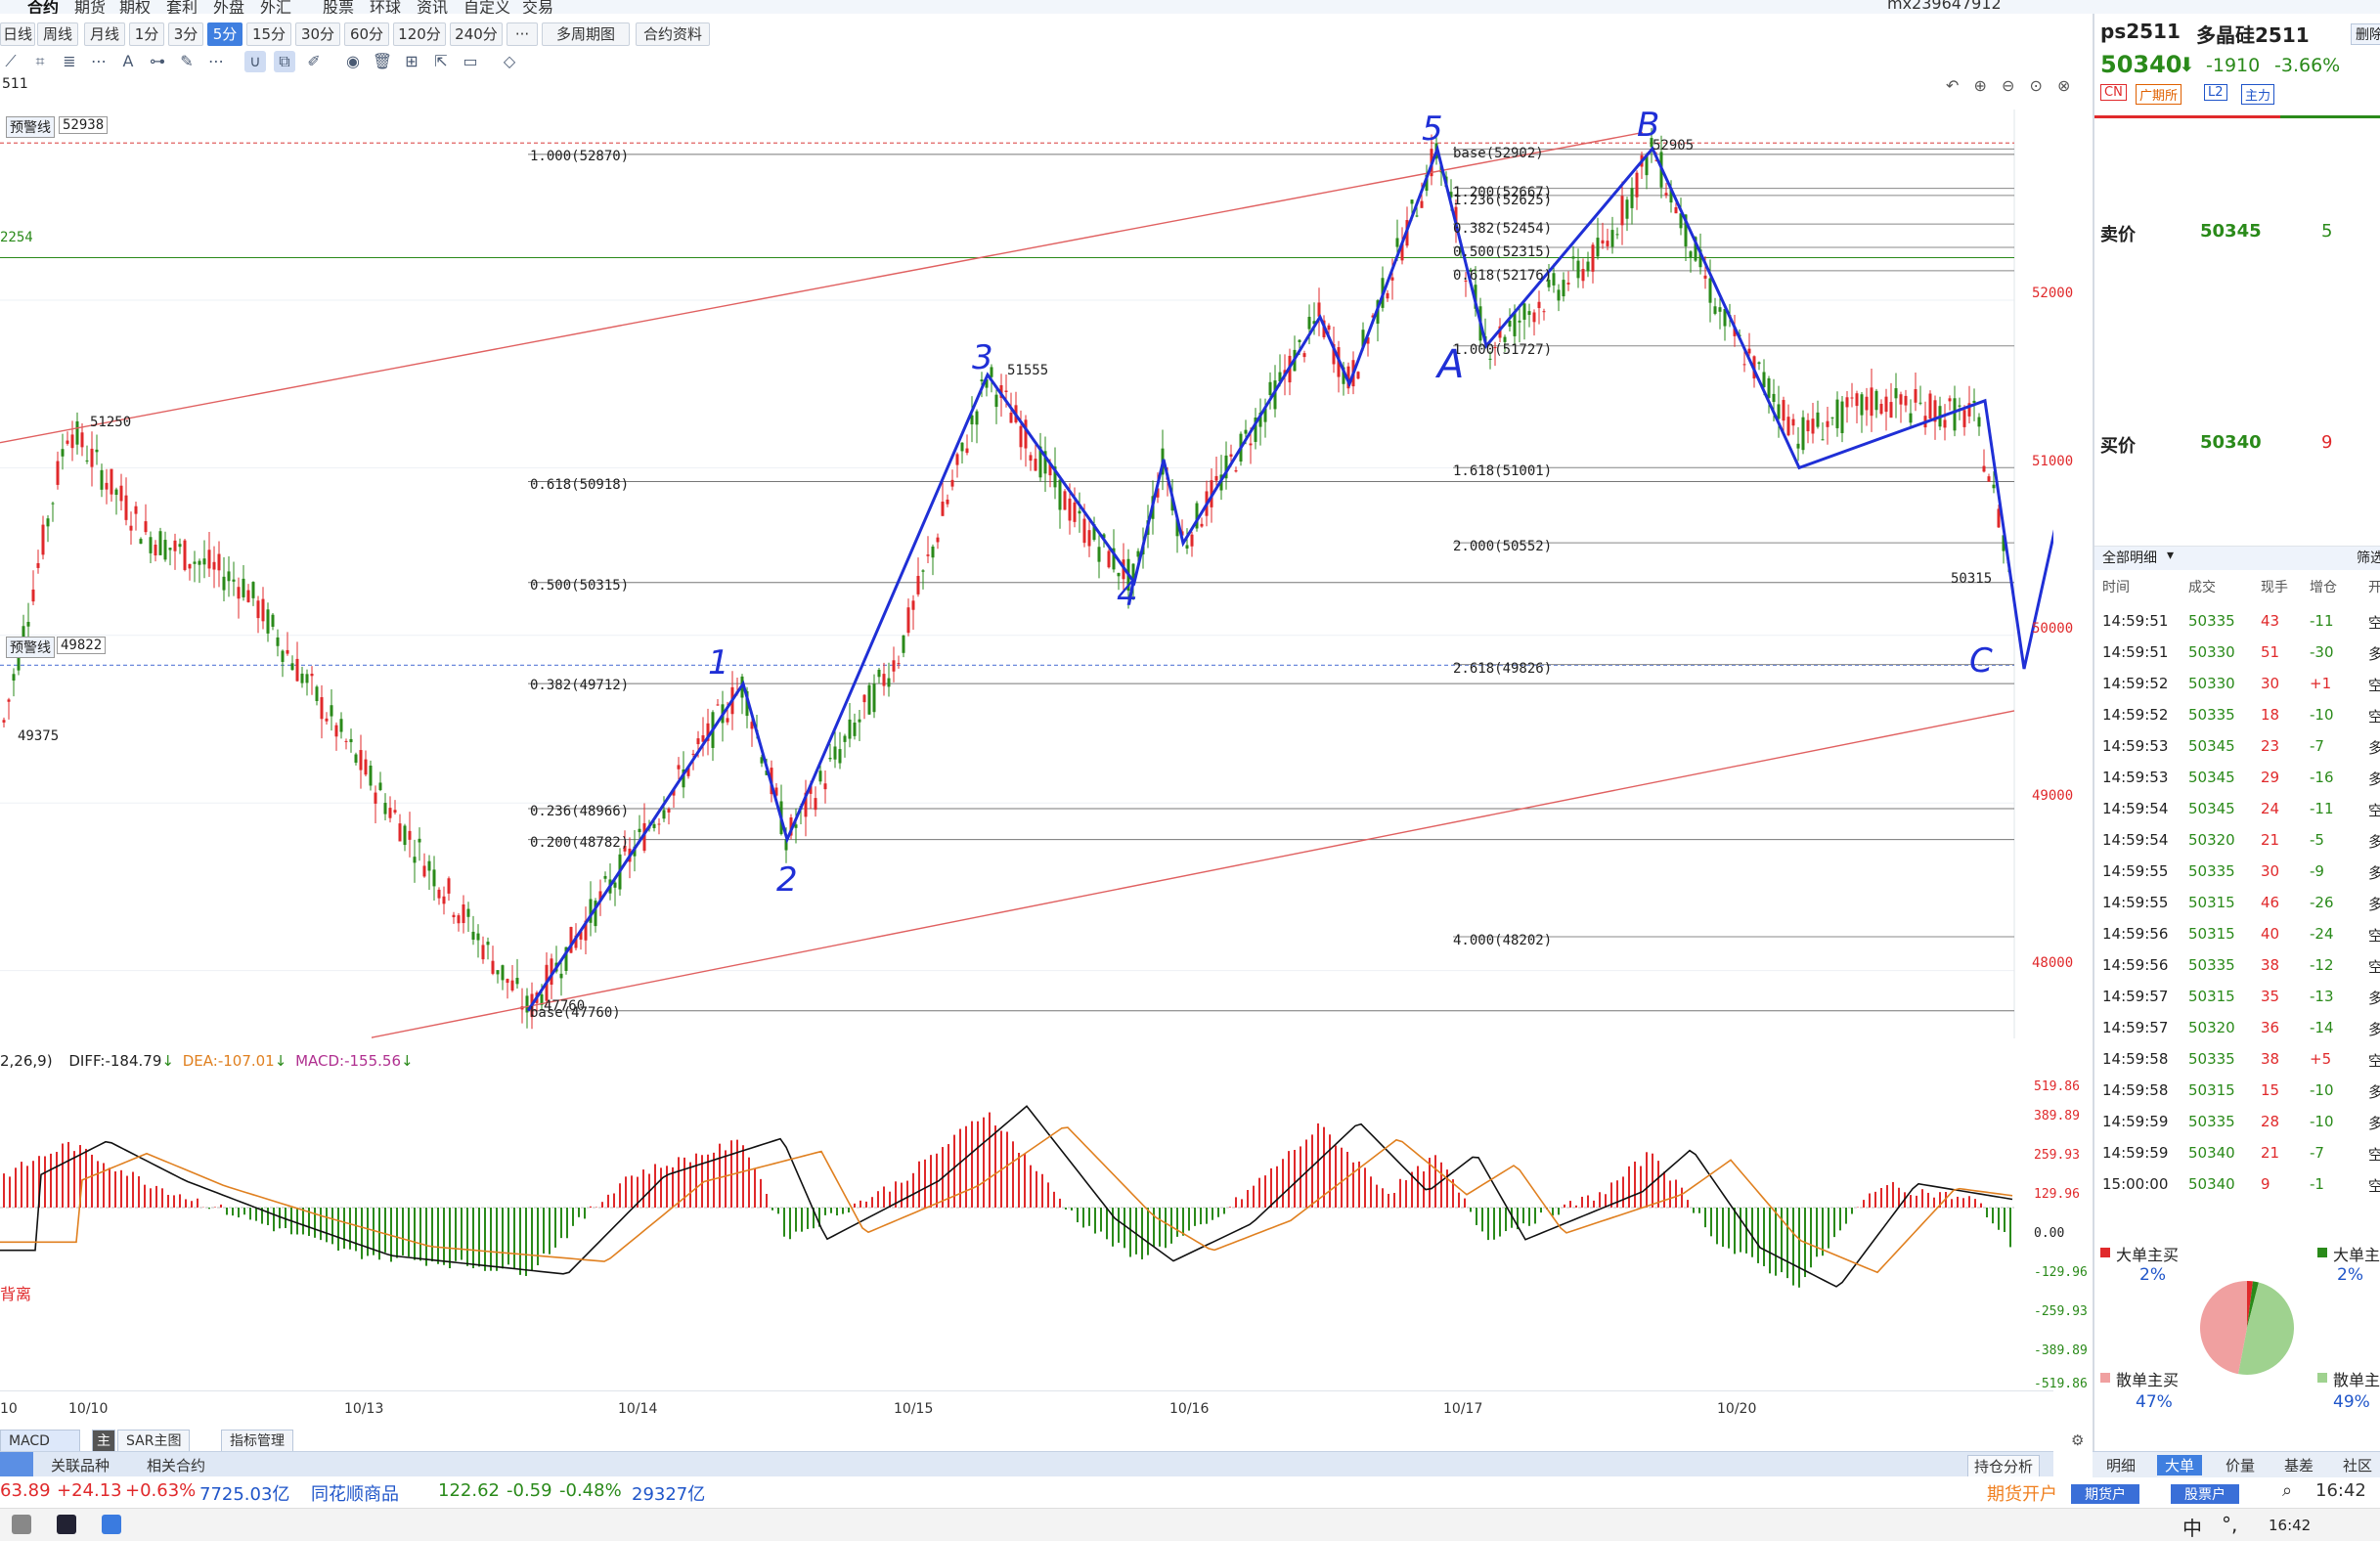 The image size is (2380, 1541). Describe the element at coordinates (2180, 1465) in the screenshot. I see `tab-big-order: 大单` at that location.